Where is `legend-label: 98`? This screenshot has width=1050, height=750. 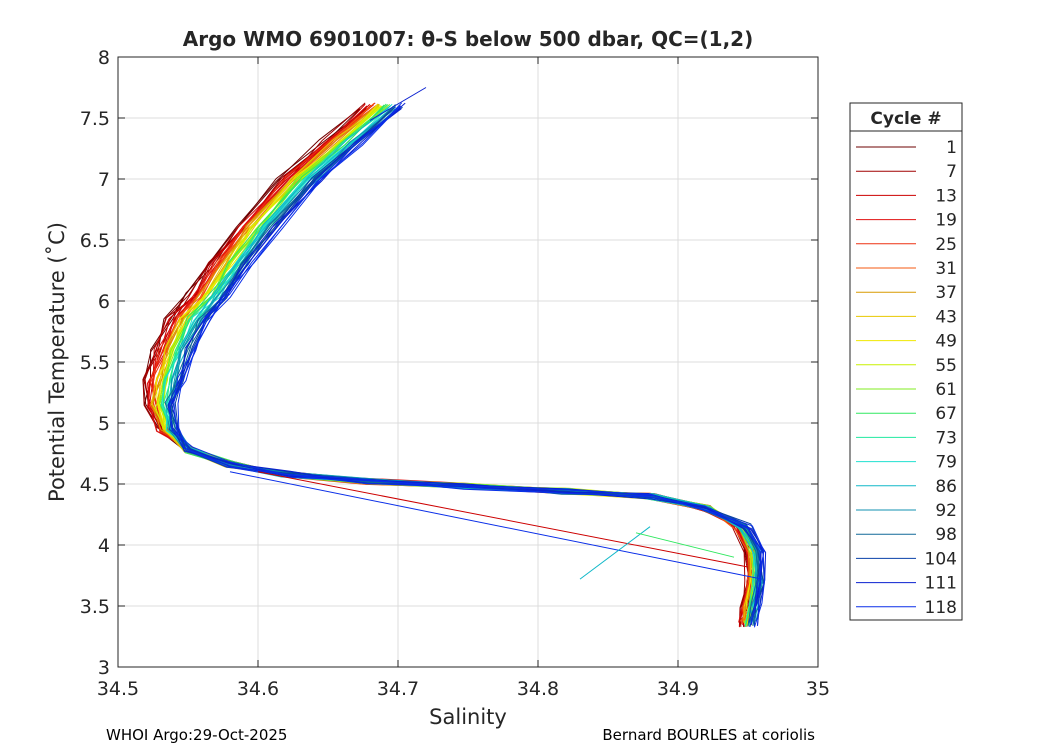 legend-label: 98 is located at coordinates (946, 535).